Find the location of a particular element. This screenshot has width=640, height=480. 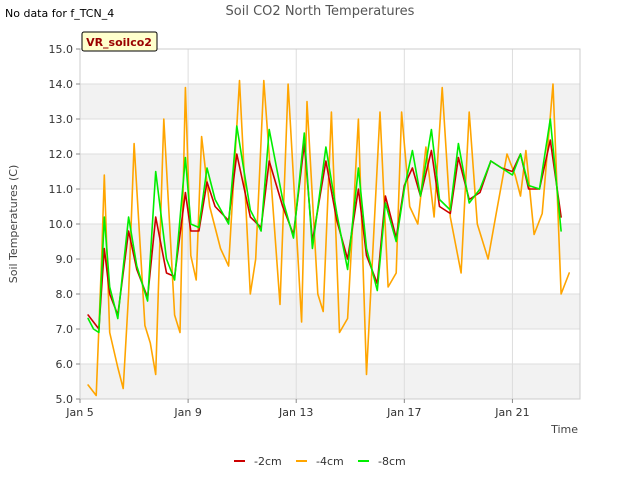

legend: -2cm -4cm -8cm is located at coordinates (320, 461).